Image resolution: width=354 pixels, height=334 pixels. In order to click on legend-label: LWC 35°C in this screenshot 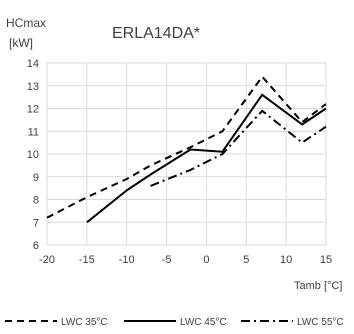, I will do `click(84, 322)`.